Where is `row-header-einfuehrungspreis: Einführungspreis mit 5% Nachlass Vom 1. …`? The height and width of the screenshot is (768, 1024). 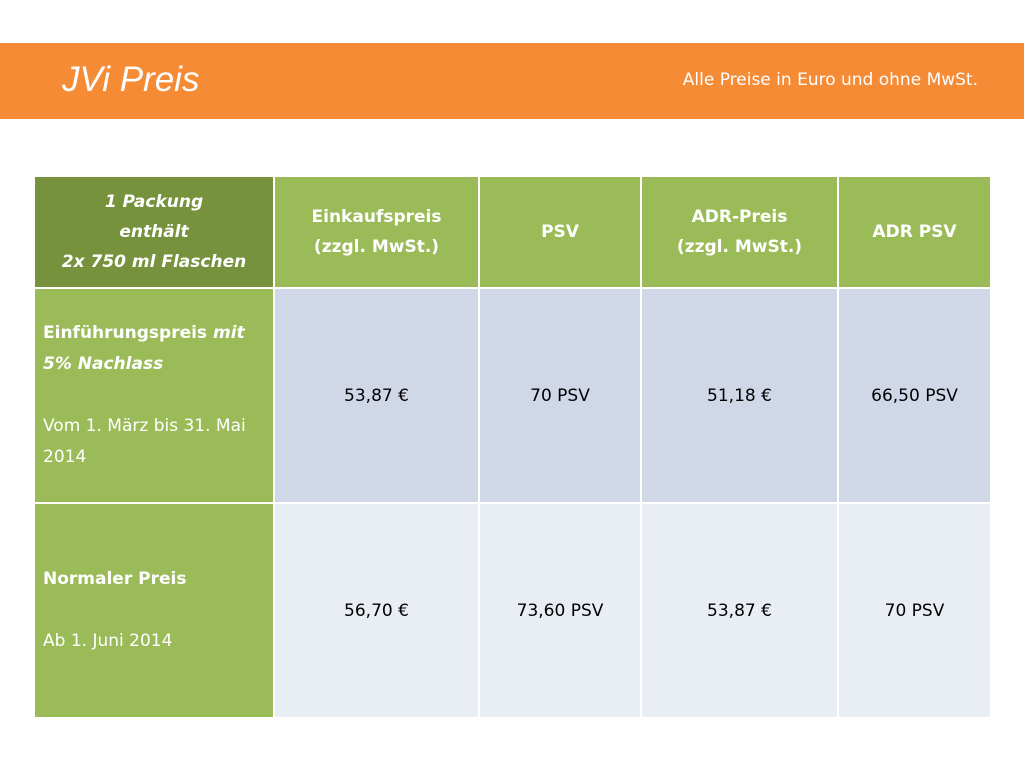 row-header-einfuehrungspreis: Einführungspreis mit 5% Nachlass Vom 1. … is located at coordinates (154, 395).